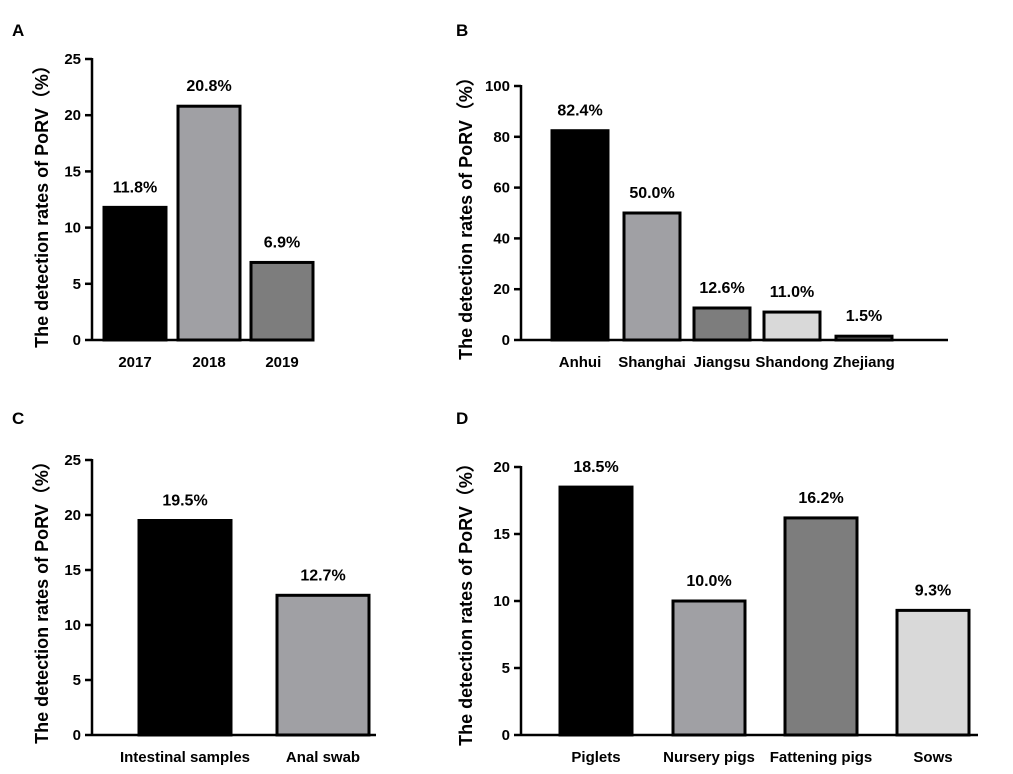  Describe the element at coordinates (719, 214) in the screenshot. I see `value-labels-b: 82.4% 50.0% 12.6% 11.0% 1.5%` at that location.